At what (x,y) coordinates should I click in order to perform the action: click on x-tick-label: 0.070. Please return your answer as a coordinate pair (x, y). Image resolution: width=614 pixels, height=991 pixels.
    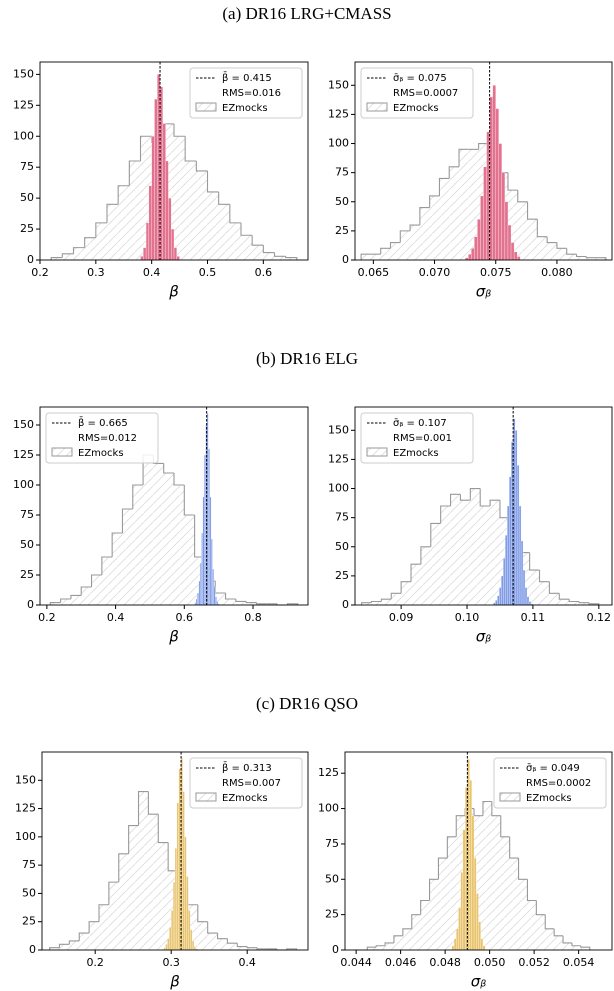
    Looking at the image, I should click on (435, 272).